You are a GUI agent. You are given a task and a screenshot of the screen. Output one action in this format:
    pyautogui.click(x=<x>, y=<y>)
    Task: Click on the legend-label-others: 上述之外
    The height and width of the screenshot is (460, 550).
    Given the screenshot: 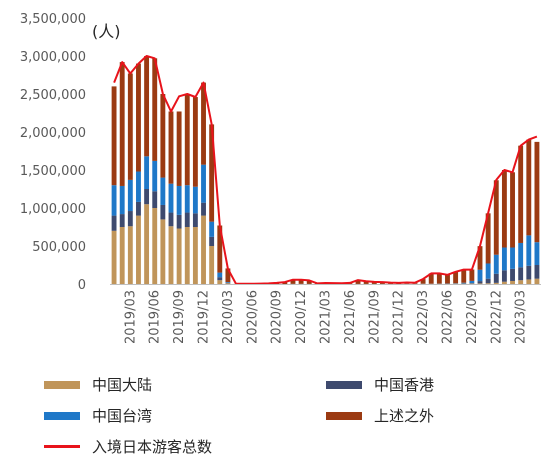 What is the action you would take?
    pyautogui.click(x=404, y=416)
    